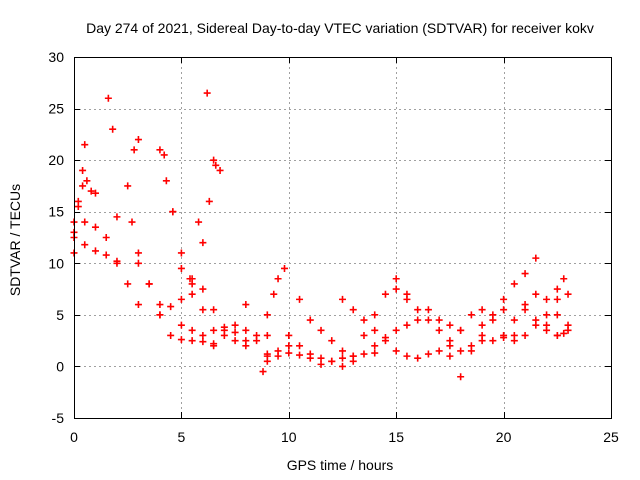 This screenshot has width=640, height=480. I want to click on series-track-p, so click(245, 340).